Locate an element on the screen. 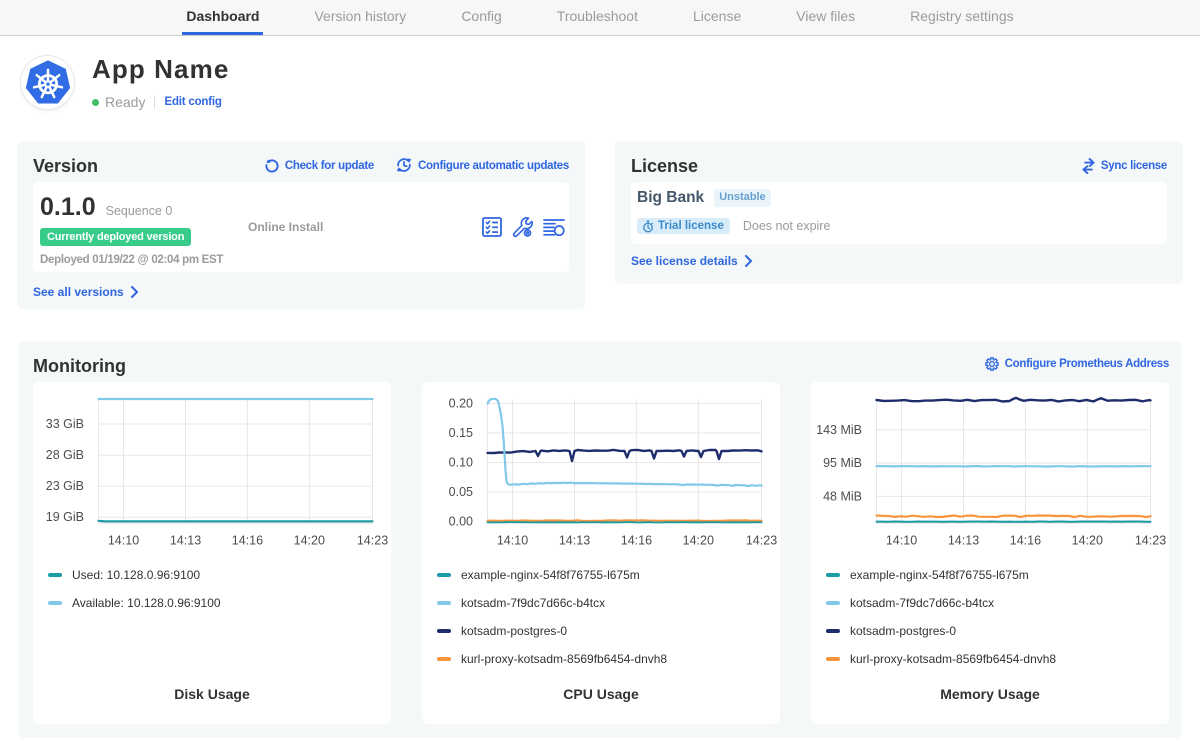 The image size is (1200, 746). svg-text: 23 GiB is located at coordinates (65, 486).